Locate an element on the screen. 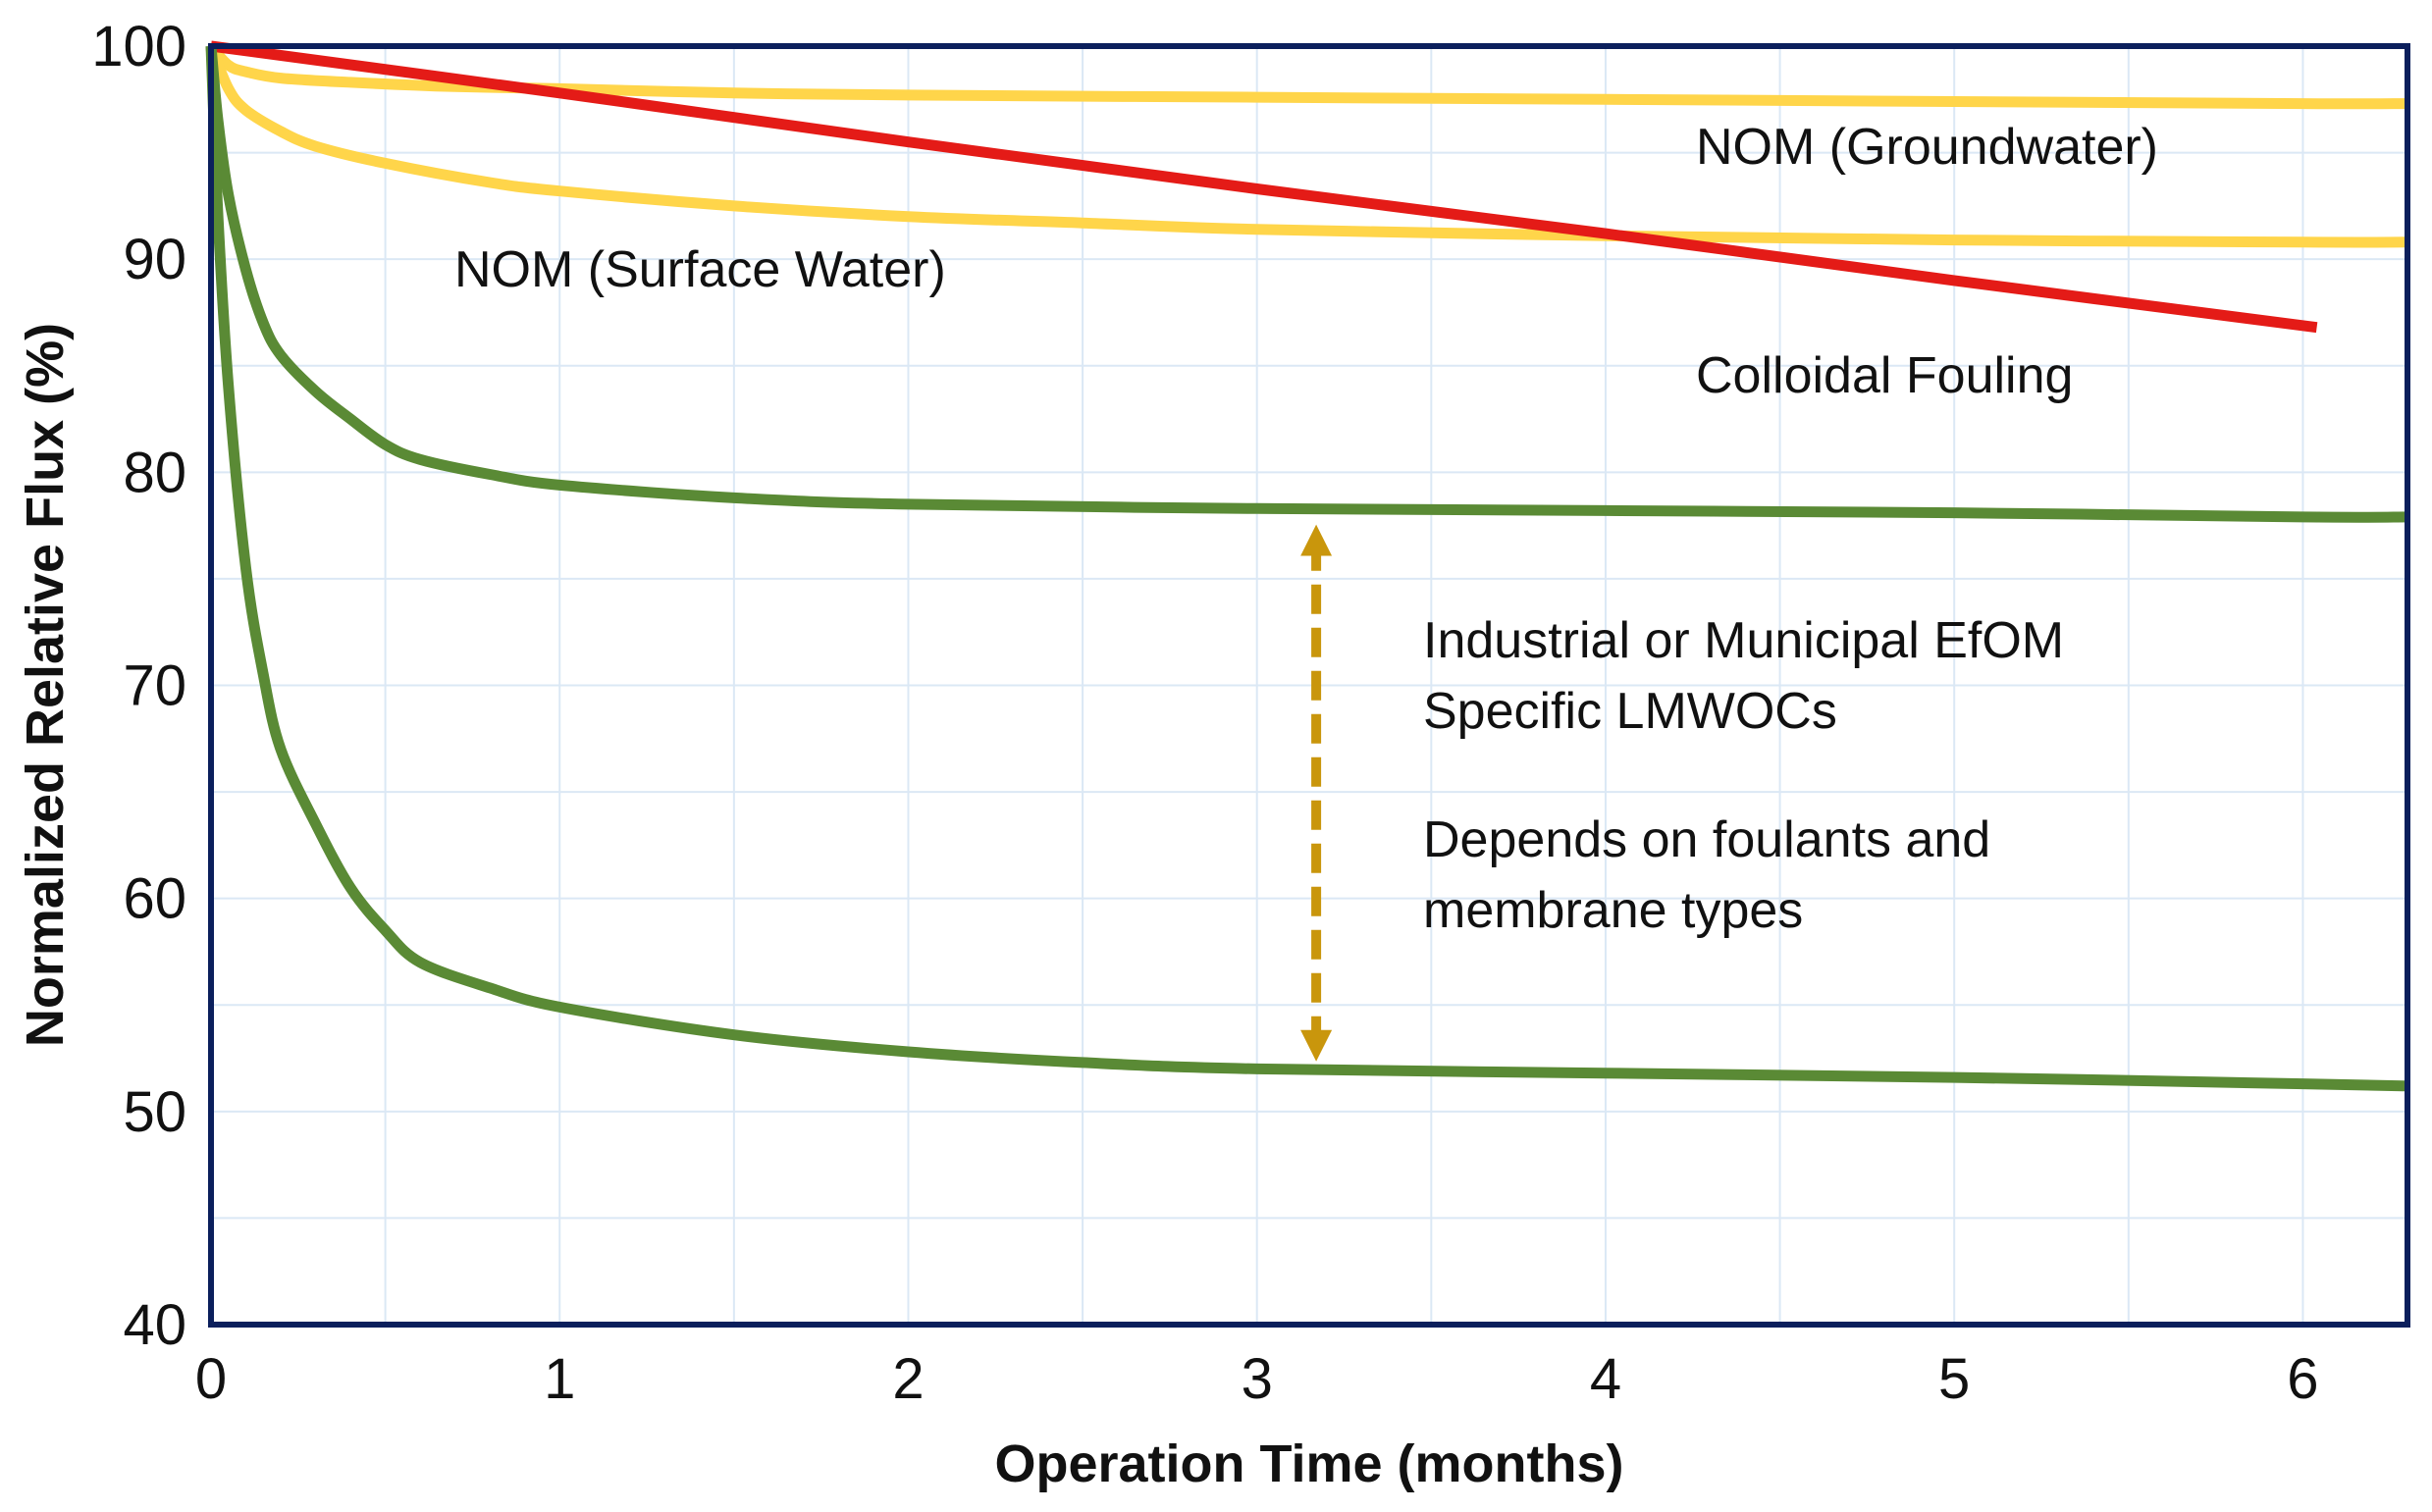 This screenshot has height=1512, width=2432. y-tick-label: 80 is located at coordinates (155, 472).